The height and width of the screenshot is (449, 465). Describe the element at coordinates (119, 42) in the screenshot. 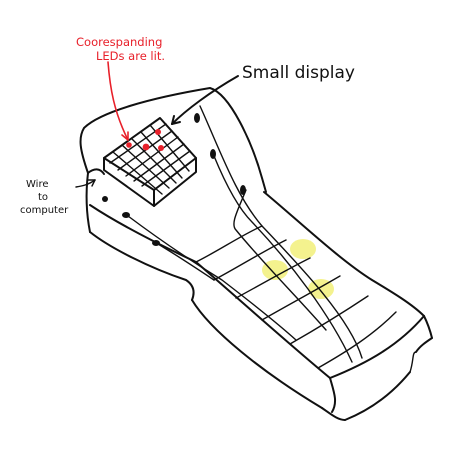

I see `leds-note-line1: Coorespanding` at that location.